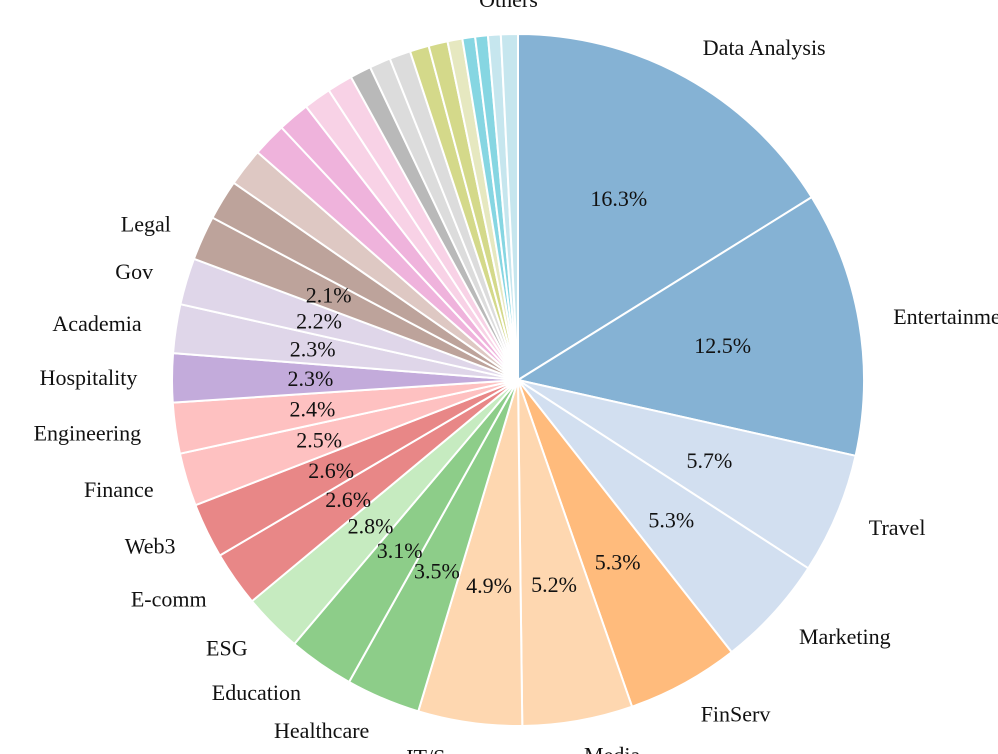  What do you see at coordinates (508, 6) in the screenshot?
I see `category-label-others: Others` at bounding box center [508, 6].